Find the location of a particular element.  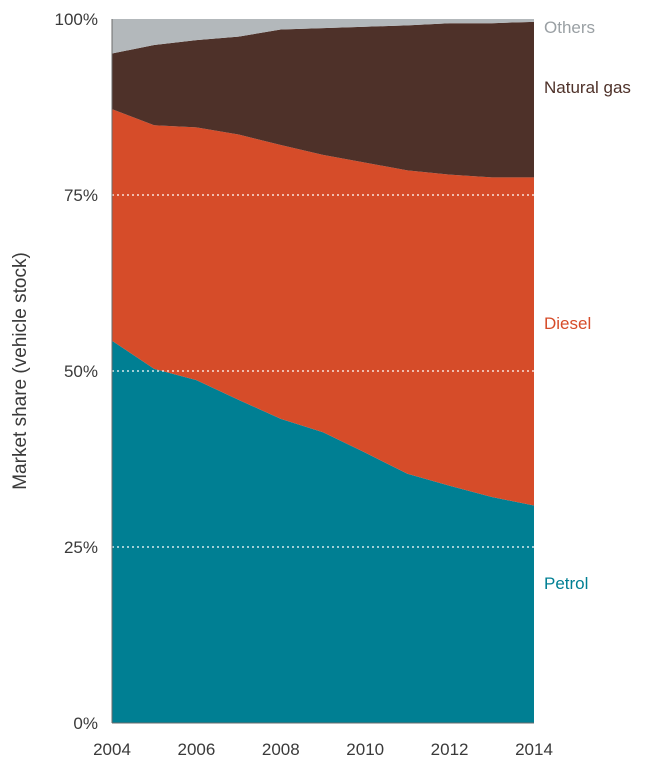

y-tick-label: 50% is located at coordinates (81, 371).